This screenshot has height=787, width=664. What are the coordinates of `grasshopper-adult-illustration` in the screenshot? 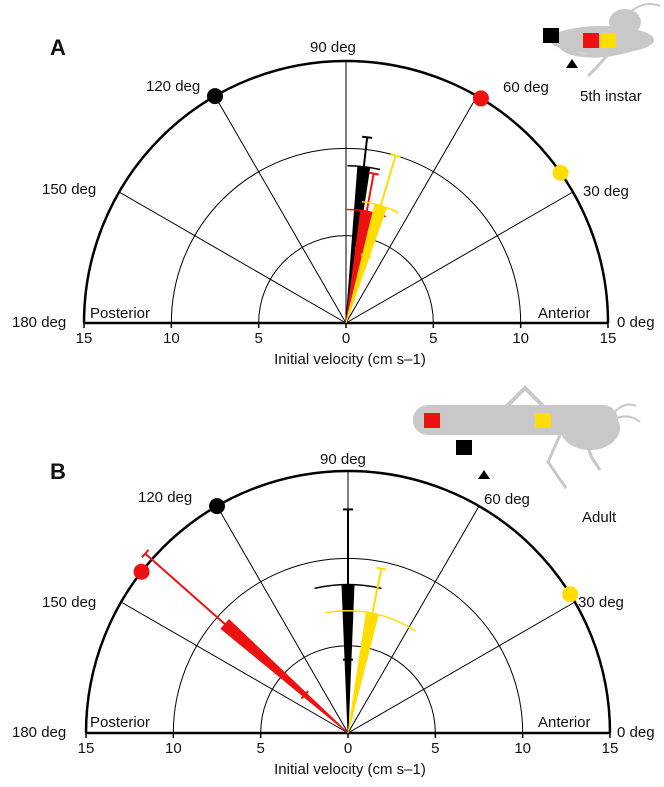 It's located at (527, 437).